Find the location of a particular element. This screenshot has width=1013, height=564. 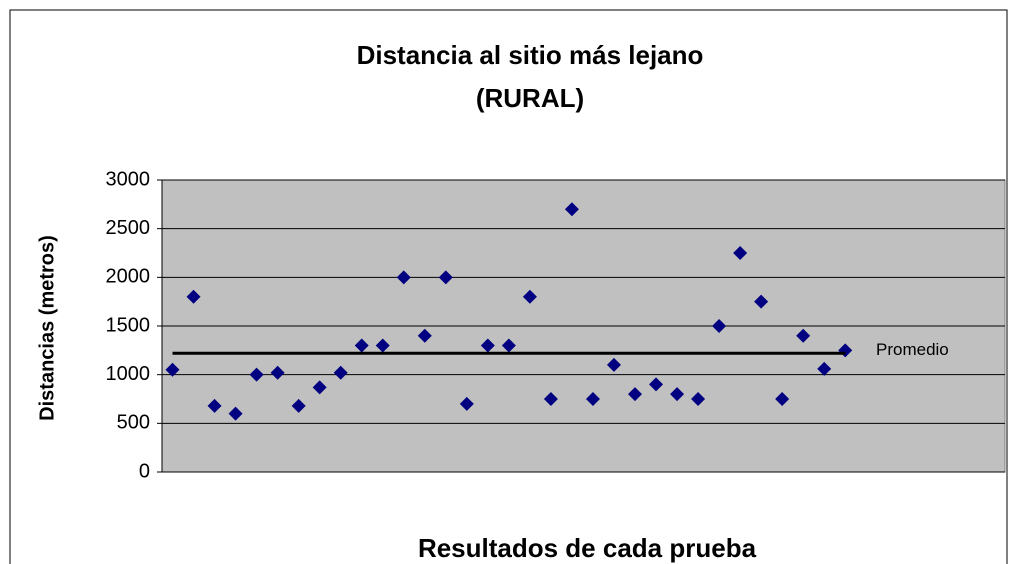

average-label: Promedio is located at coordinates (912, 349).